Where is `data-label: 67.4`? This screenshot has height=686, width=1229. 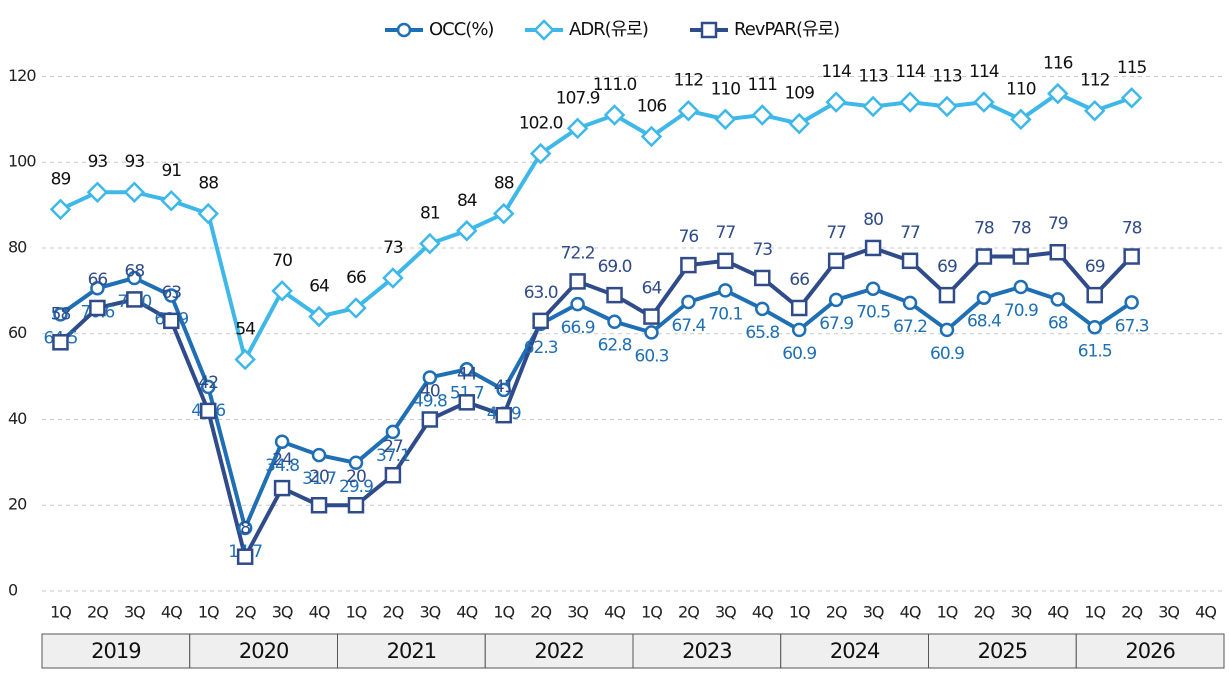 data-label: 67.4 is located at coordinates (688, 326).